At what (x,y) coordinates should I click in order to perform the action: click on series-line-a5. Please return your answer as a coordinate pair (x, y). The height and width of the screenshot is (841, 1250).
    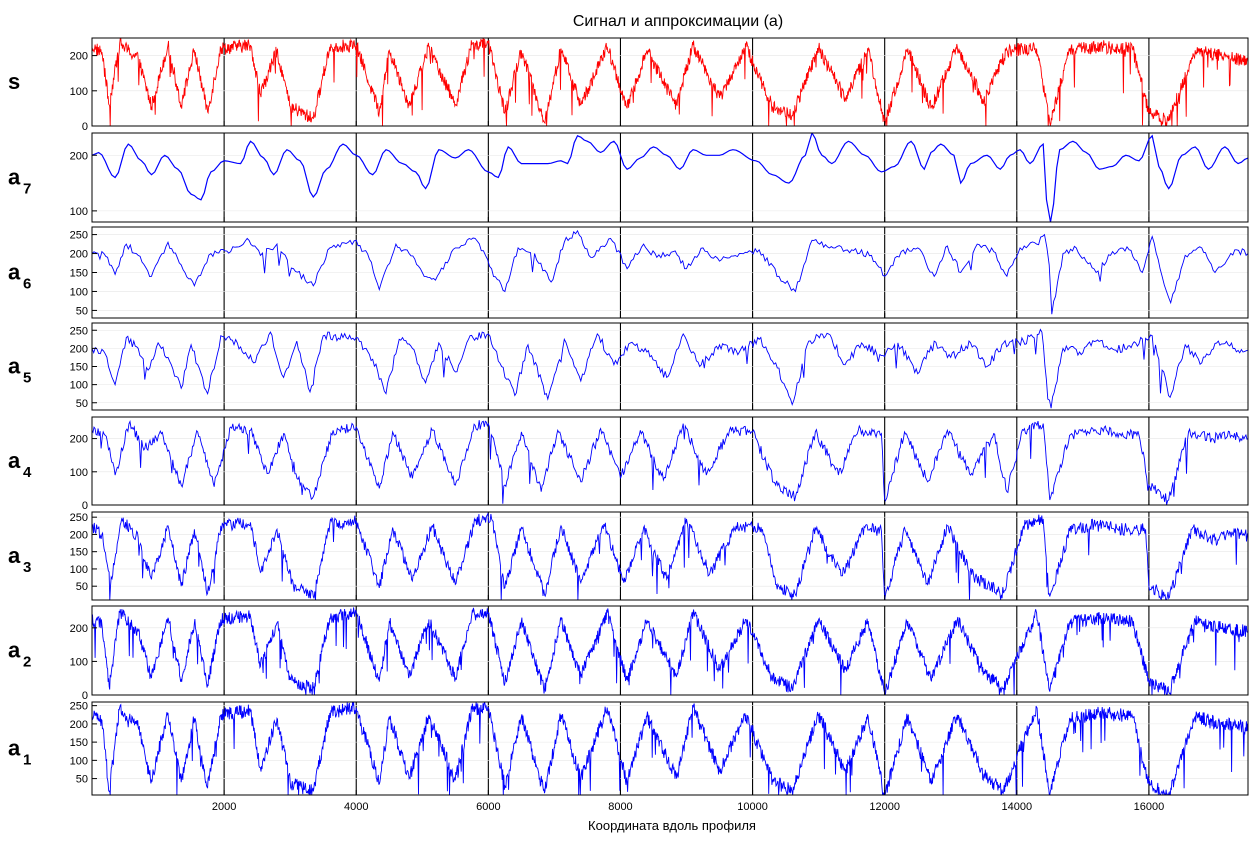
    Looking at the image, I should click on (670, 368).